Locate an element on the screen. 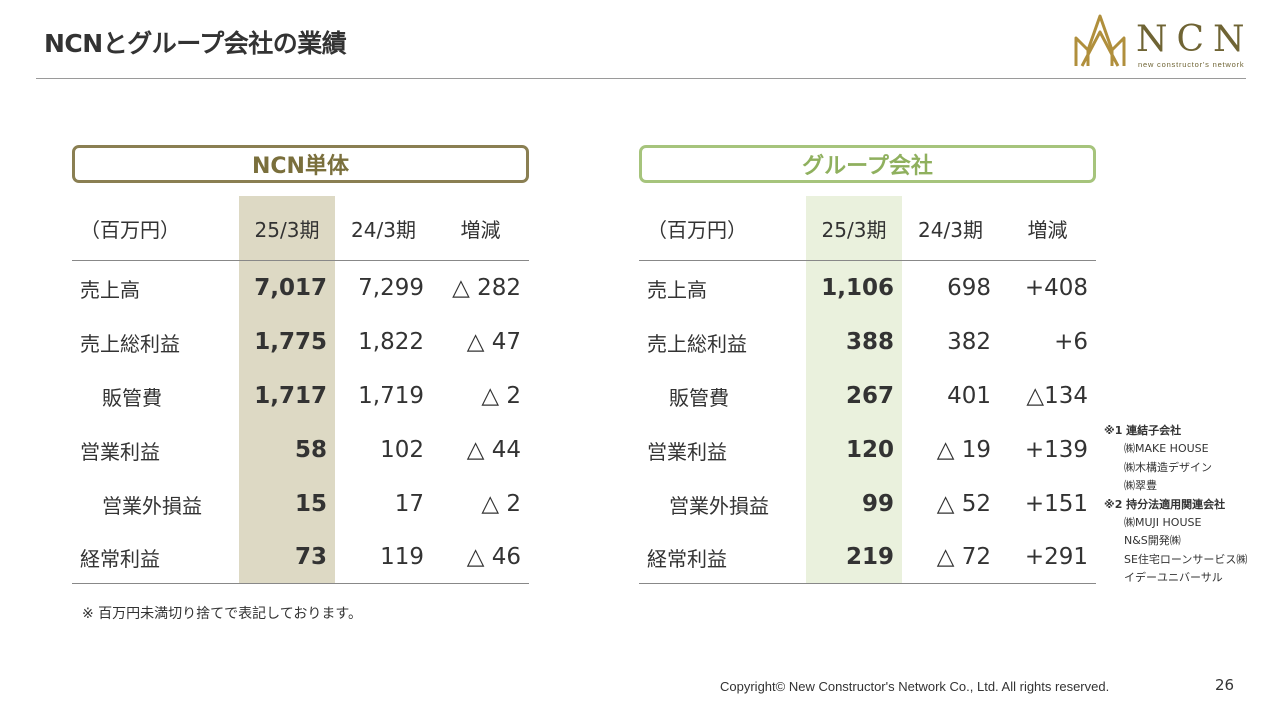 The width and height of the screenshot is (1280, 720). affiliate-item: SE住宅ローンサービス㈱ is located at coordinates (1186, 559).